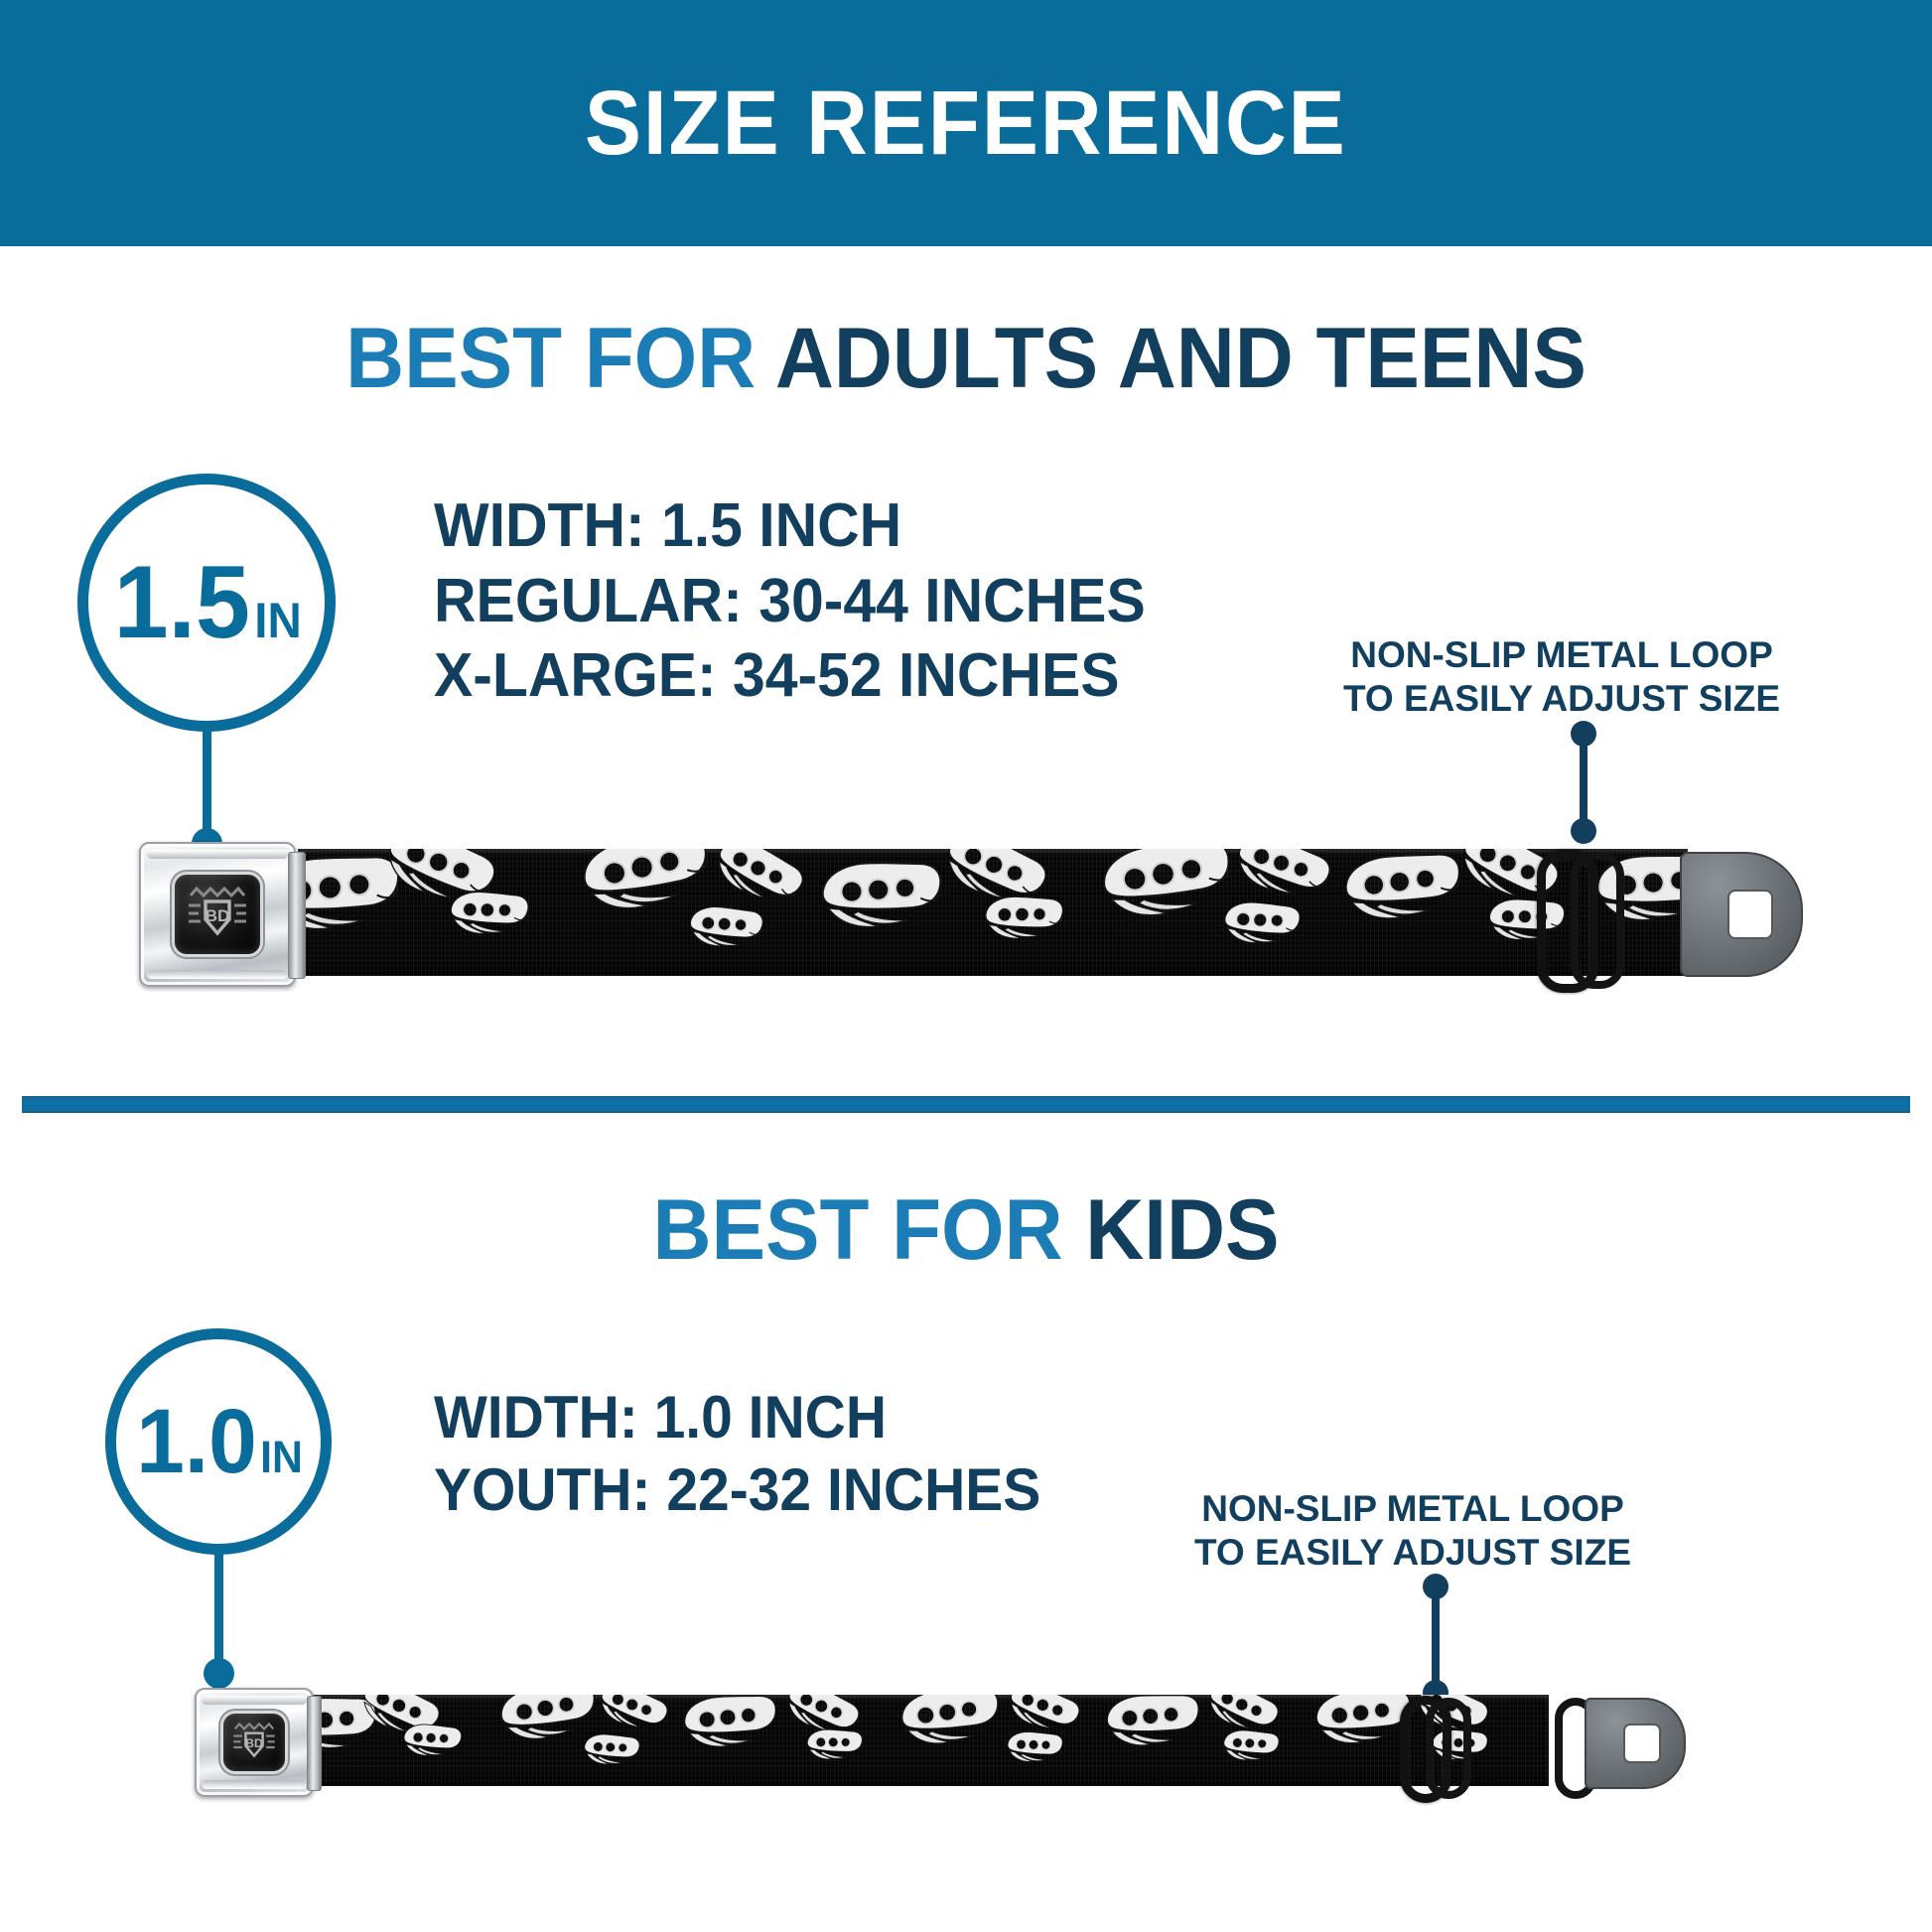  What do you see at coordinates (196, 1441) in the screenshot?
I see `badge-number: 1.0` at bounding box center [196, 1441].